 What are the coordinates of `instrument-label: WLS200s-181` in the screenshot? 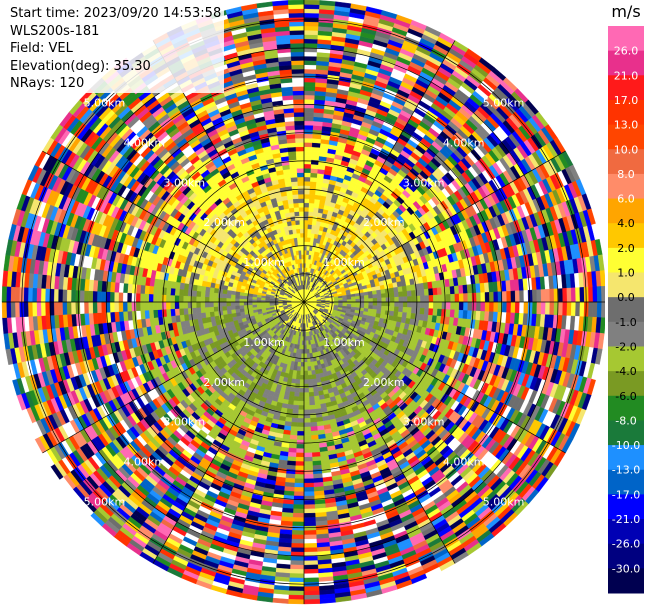 It's located at (117, 31).